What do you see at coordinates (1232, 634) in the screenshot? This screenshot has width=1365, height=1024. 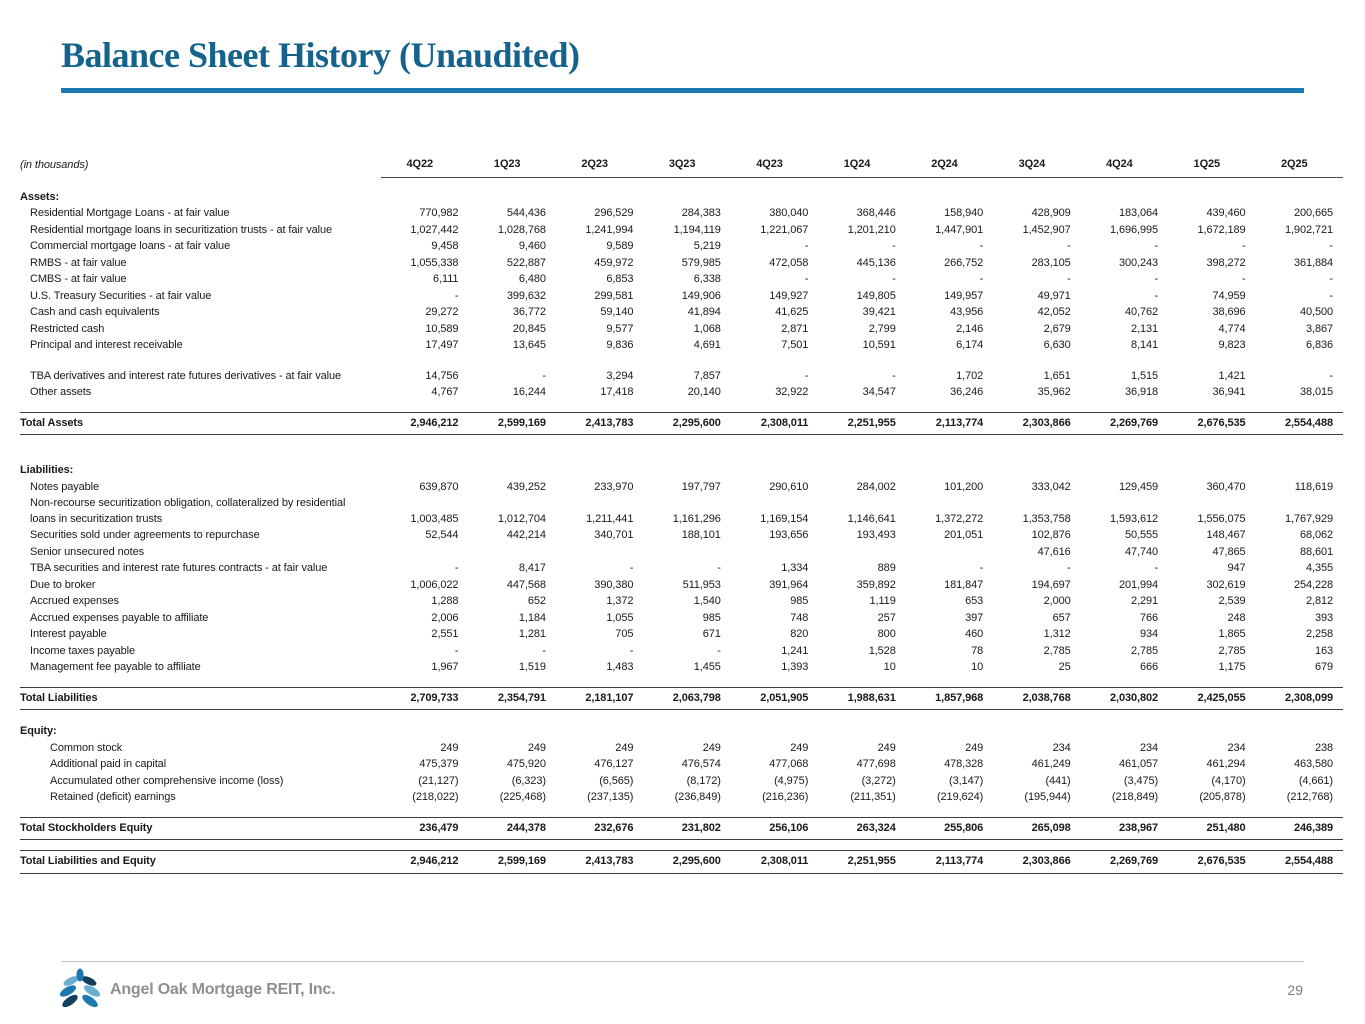 I see `value-cell: 1,865` at bounding box center [1232, 634].